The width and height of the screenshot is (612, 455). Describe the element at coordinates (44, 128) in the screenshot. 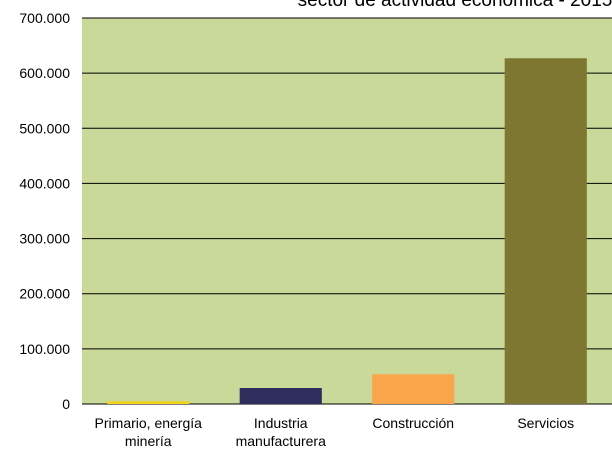

I see `y-tick-label: 500.000` at that location.